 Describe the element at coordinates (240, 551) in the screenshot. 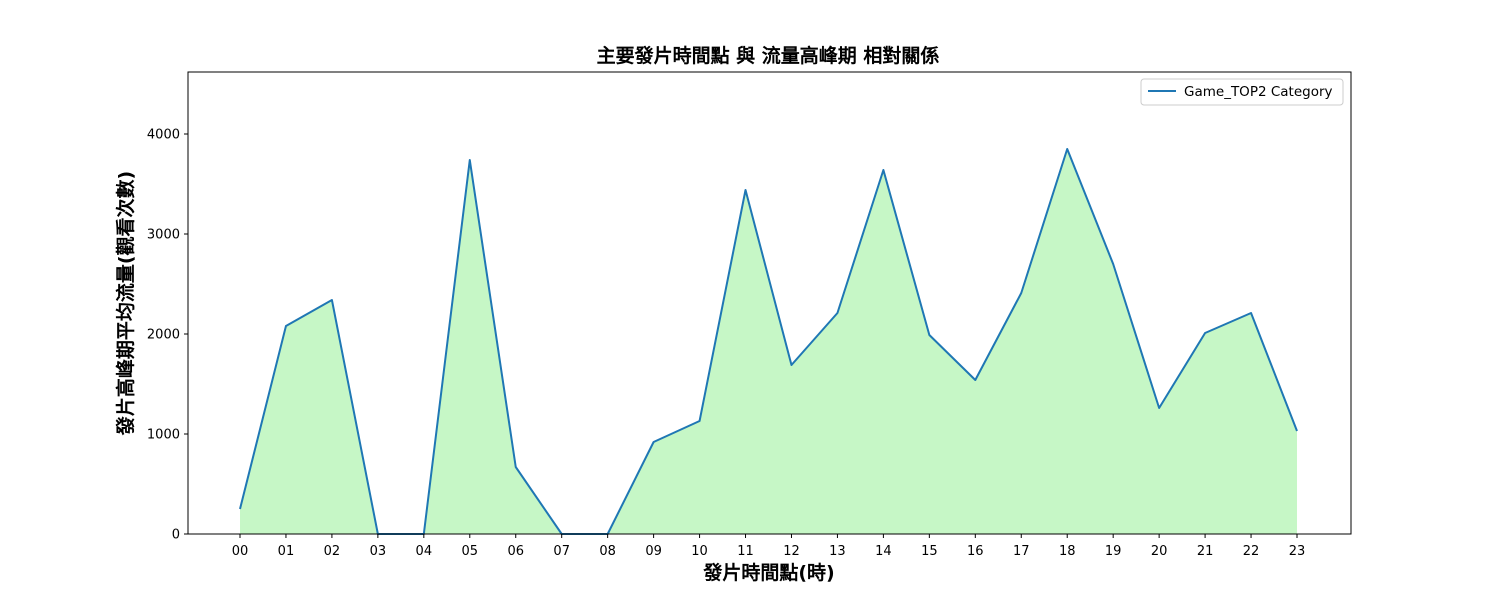

I see `x-tick-label: 00` at that location.